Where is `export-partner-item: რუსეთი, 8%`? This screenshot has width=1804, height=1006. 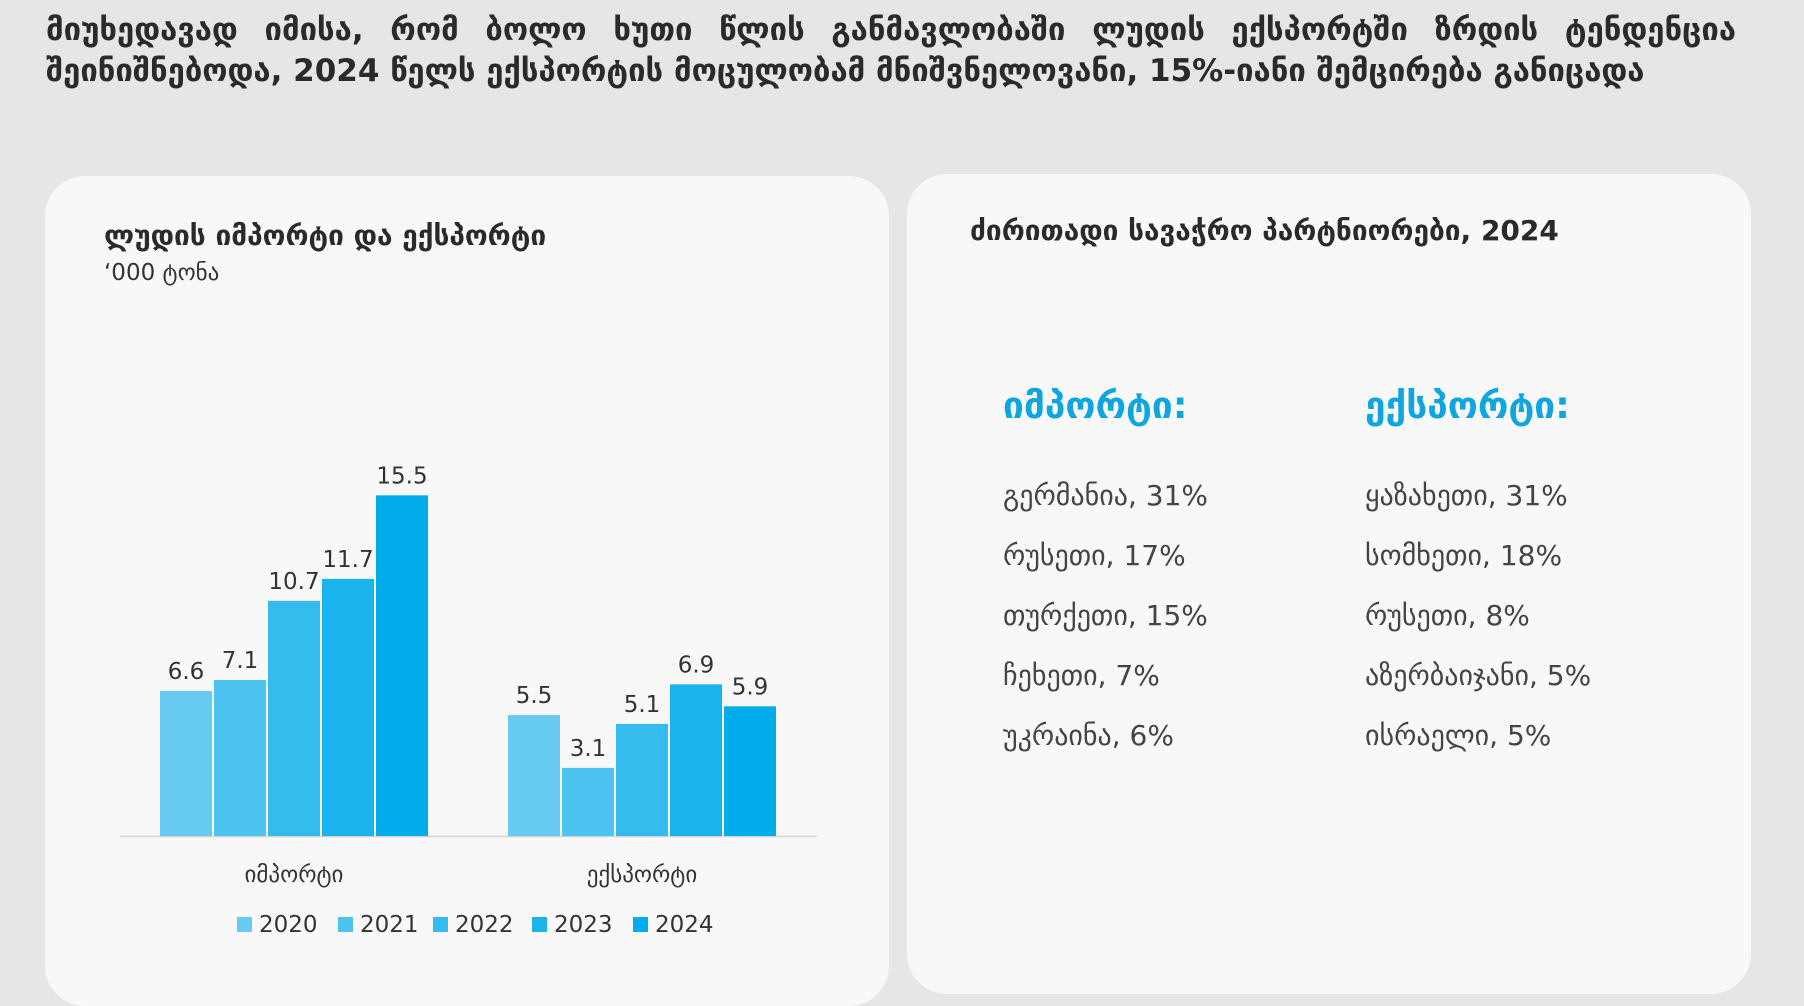
export-partner-item: რუსეთი, 8% is located at coordinates (1447, 615).